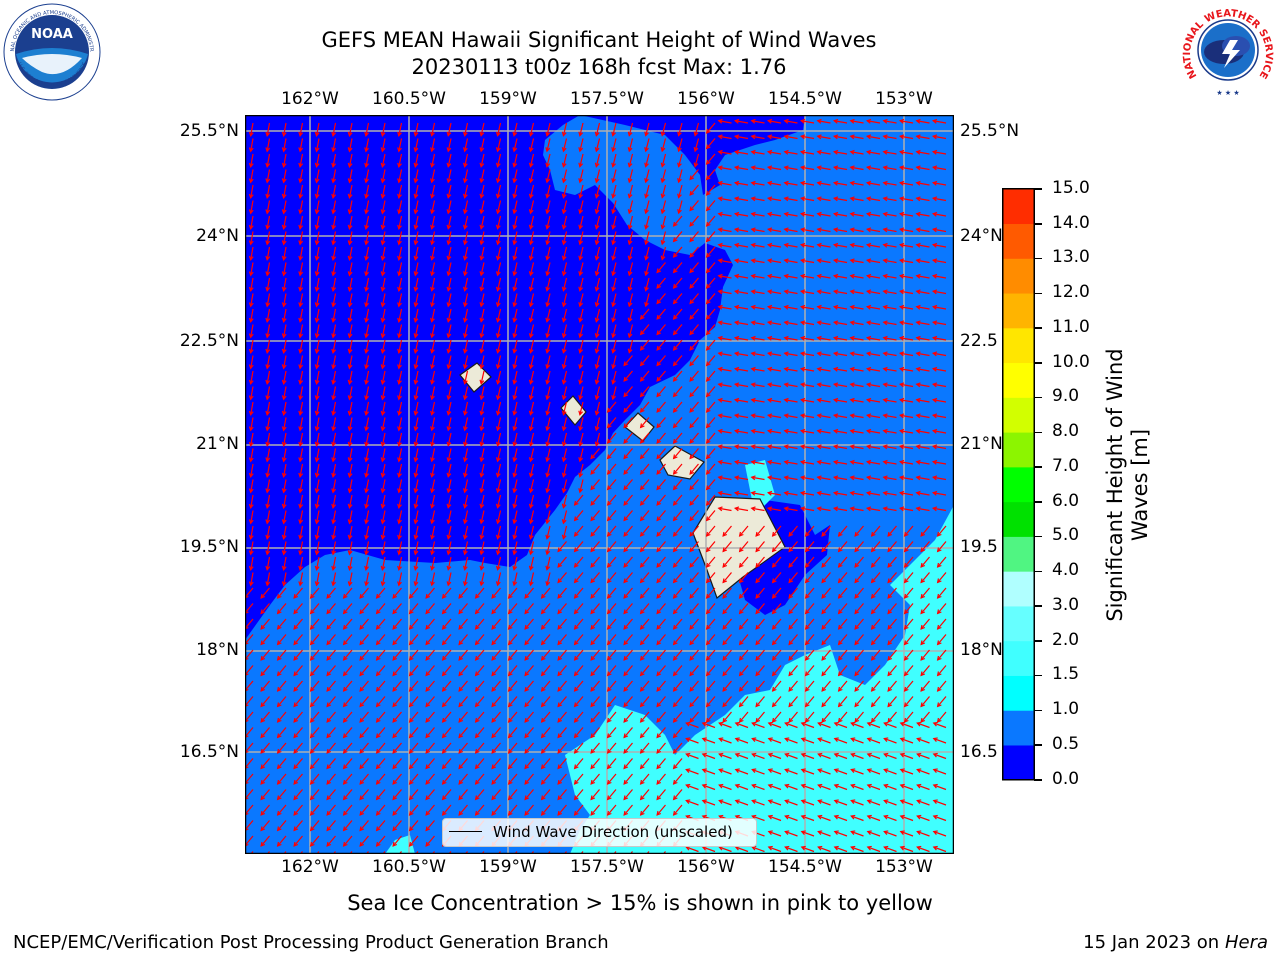 This screenshot has width=1280, height=960. I want to click on colorbar-segment, so click(1018, 519).